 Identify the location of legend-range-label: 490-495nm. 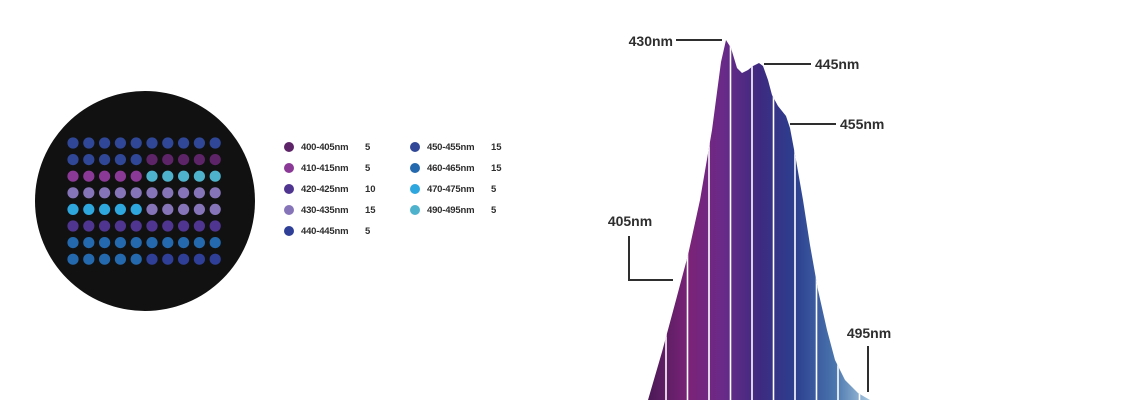
(451, 210).